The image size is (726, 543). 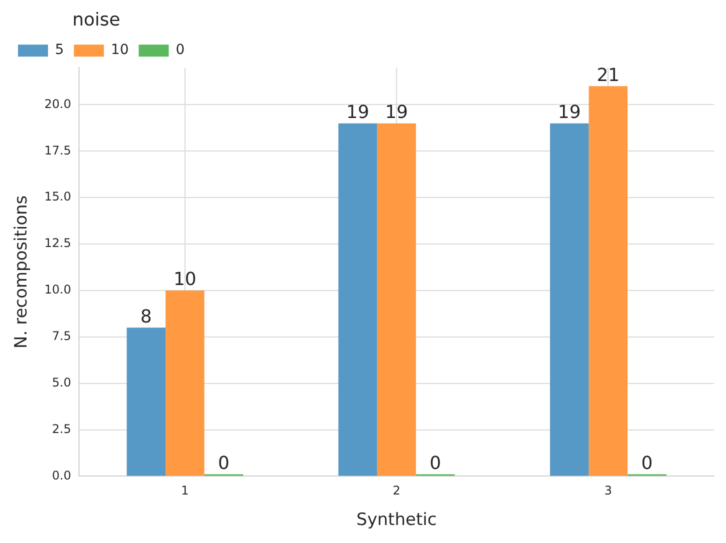 I want to click on y-tick-label: 0.0, so click(x=62, y=475).